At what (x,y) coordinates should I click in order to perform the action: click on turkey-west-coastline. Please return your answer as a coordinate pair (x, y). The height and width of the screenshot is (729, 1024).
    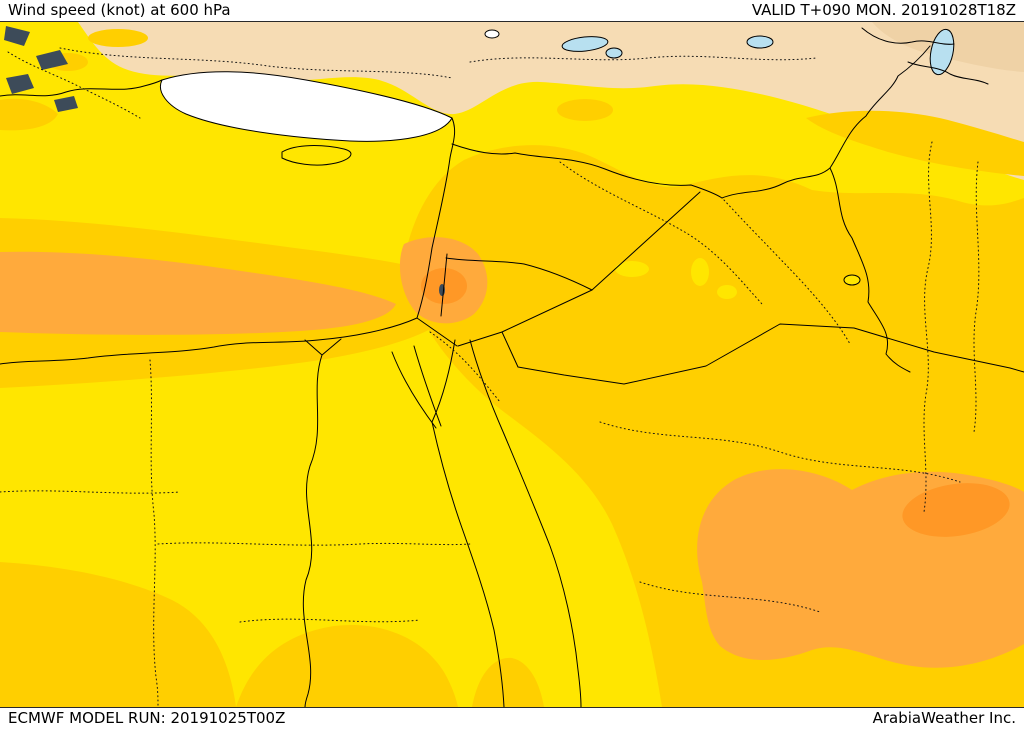
    Looking at the image, I should click on (81, 88).